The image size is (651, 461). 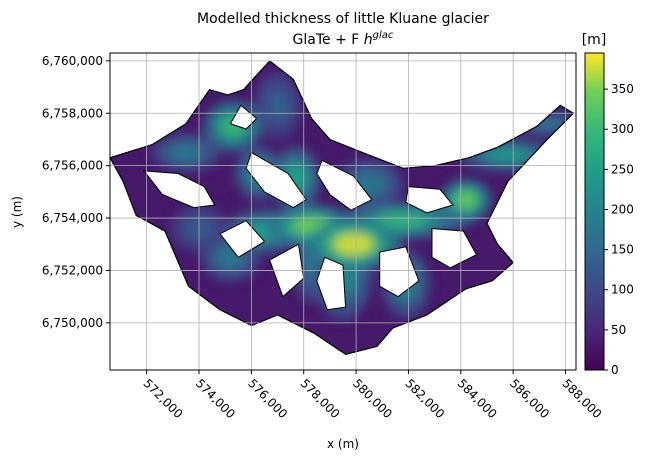 I want to click on subtitle-variable: h, so click(x=368, y=40).